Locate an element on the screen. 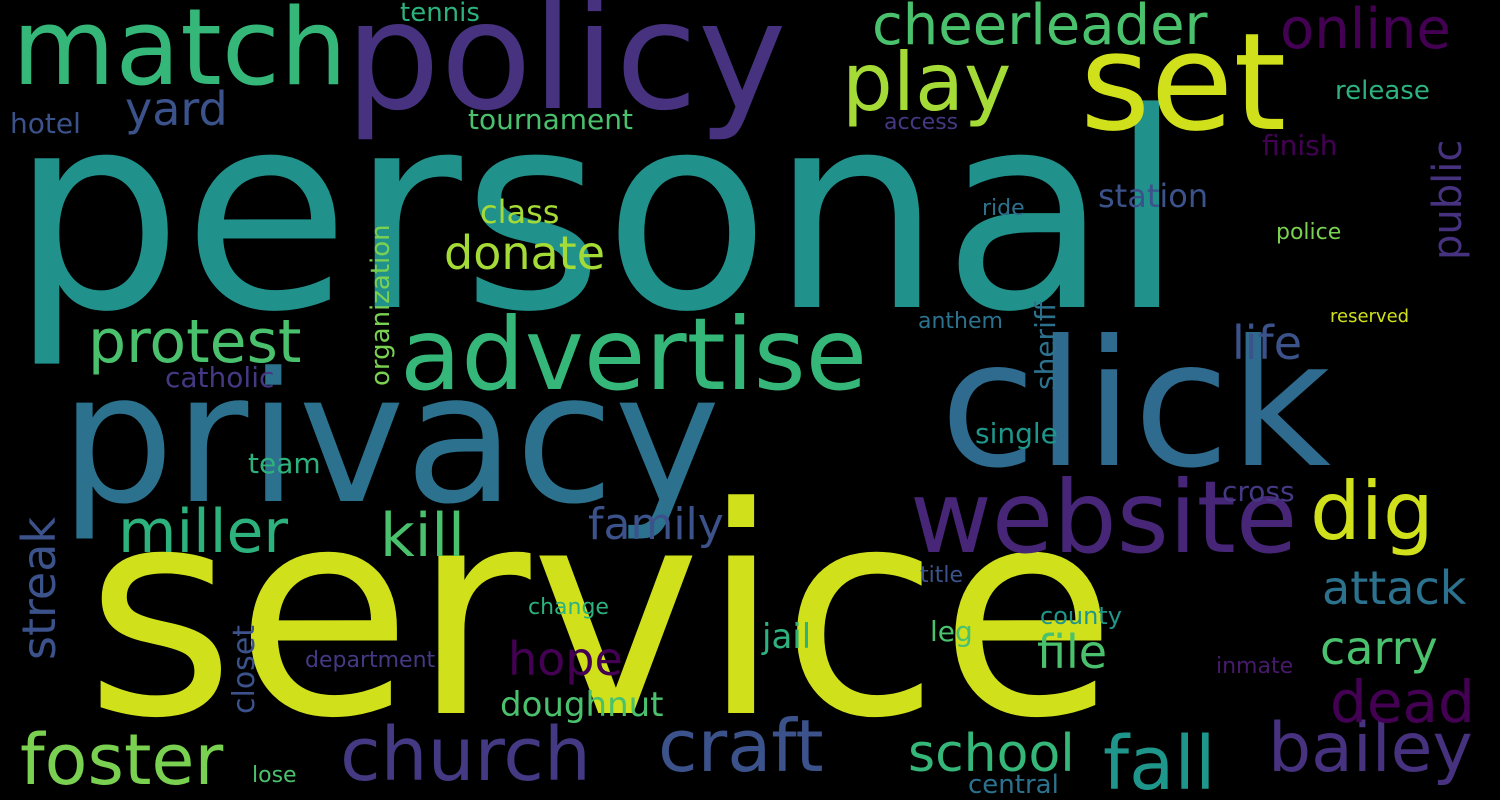  word-finish: finish is located at coordinates (1300, 145).